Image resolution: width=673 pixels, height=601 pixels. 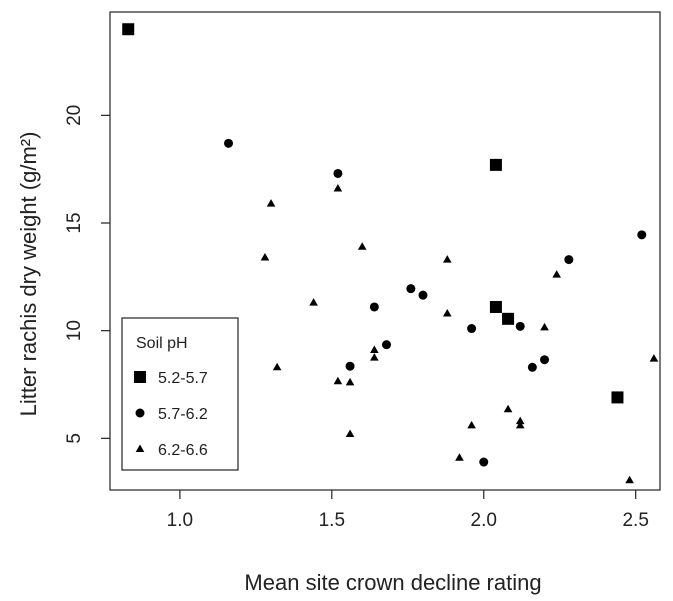 What do you see at coordinates (180, 520) in the screenshot?
I see `x-tick-label: 1.0` at bounding box center [180, 520].